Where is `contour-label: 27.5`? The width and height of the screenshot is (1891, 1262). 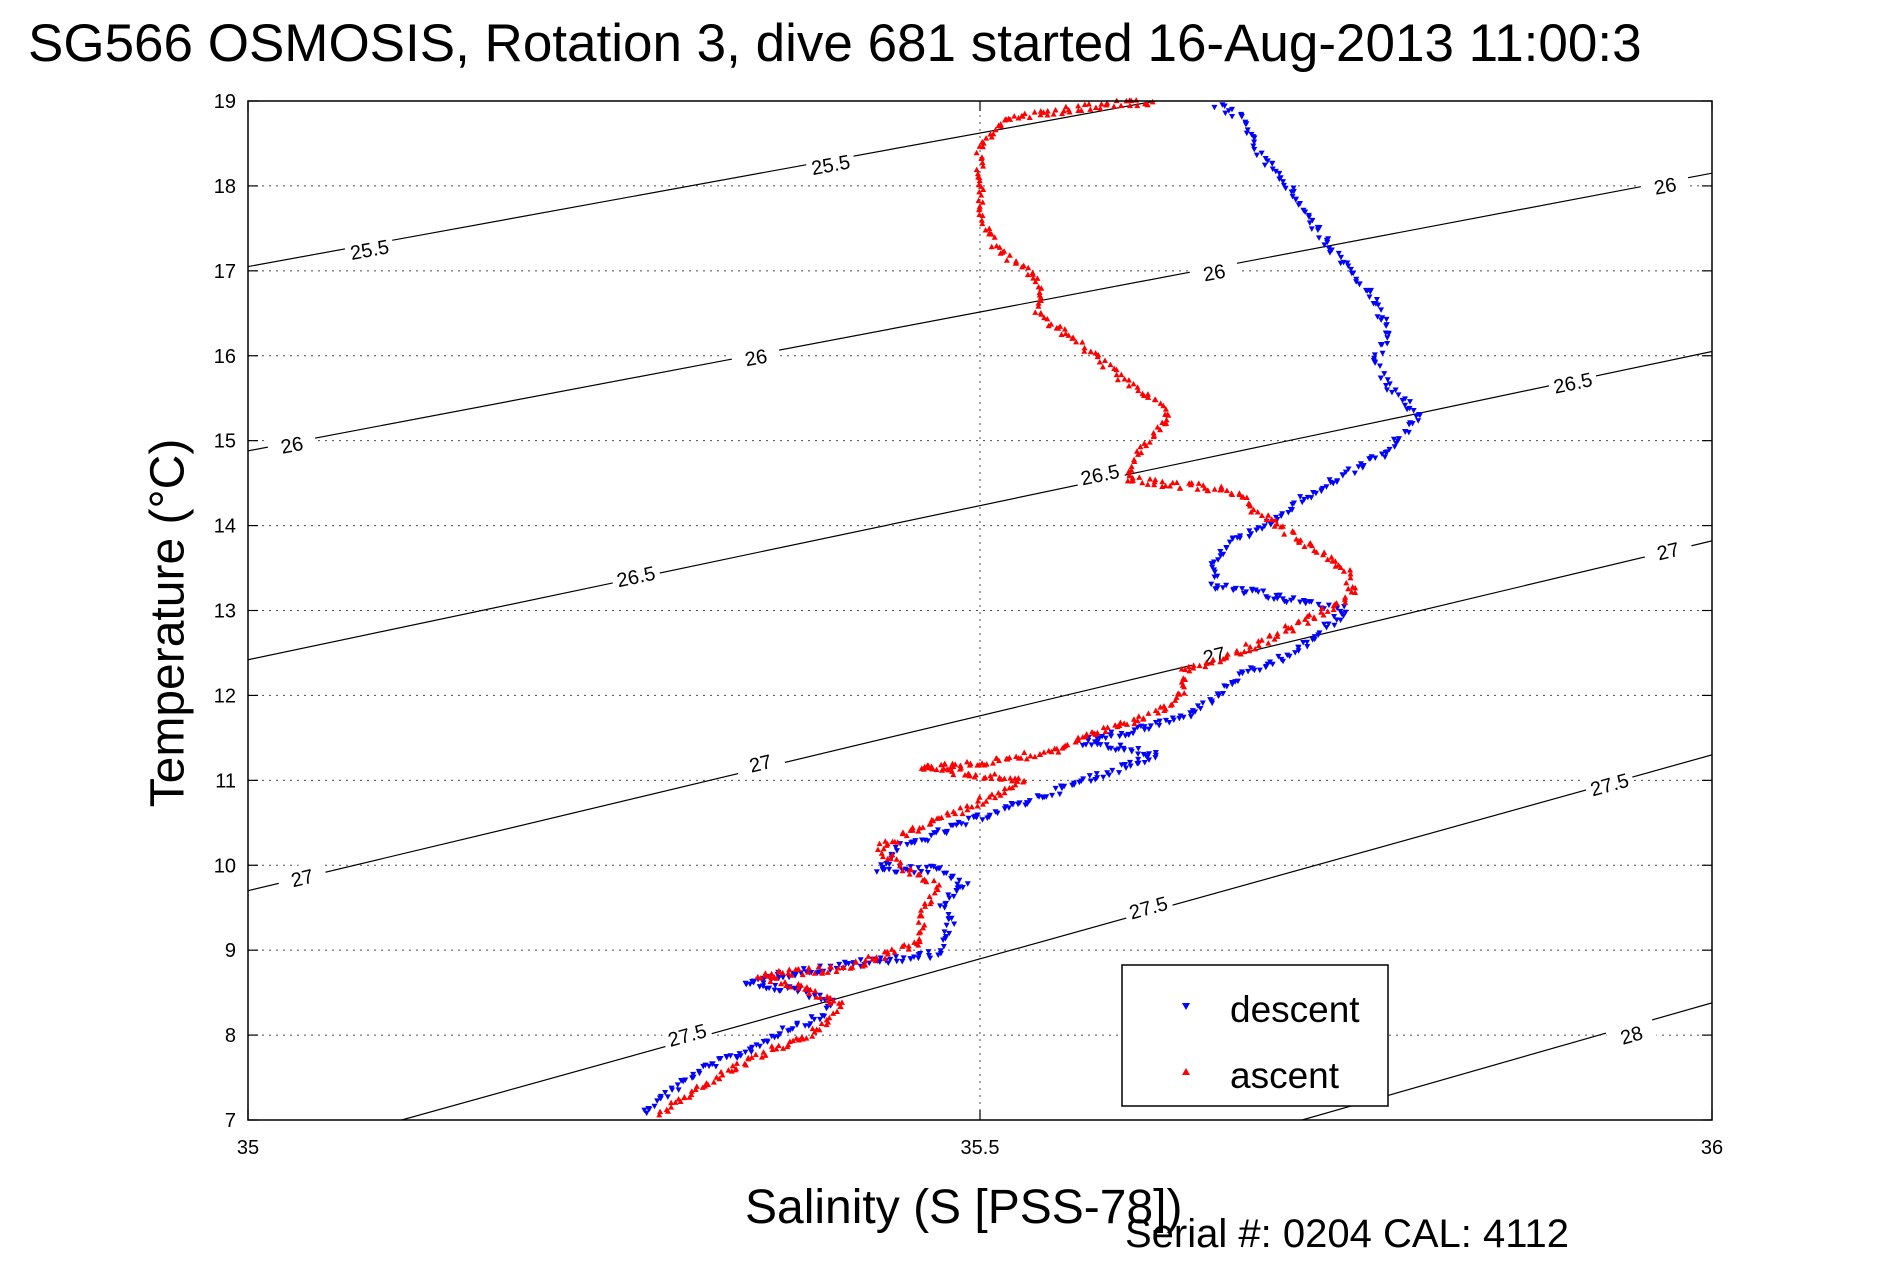 contour-label: 27.5 is located at coordinates (1148, 909).